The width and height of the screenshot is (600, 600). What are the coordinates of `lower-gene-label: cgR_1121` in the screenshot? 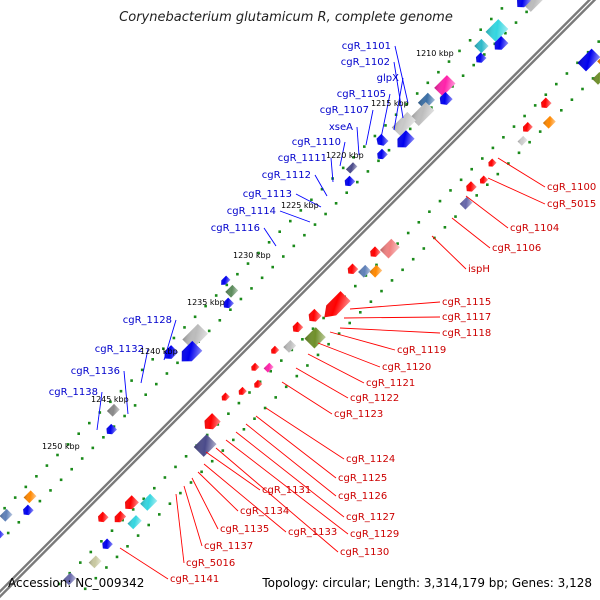 It's located at (390, 383).